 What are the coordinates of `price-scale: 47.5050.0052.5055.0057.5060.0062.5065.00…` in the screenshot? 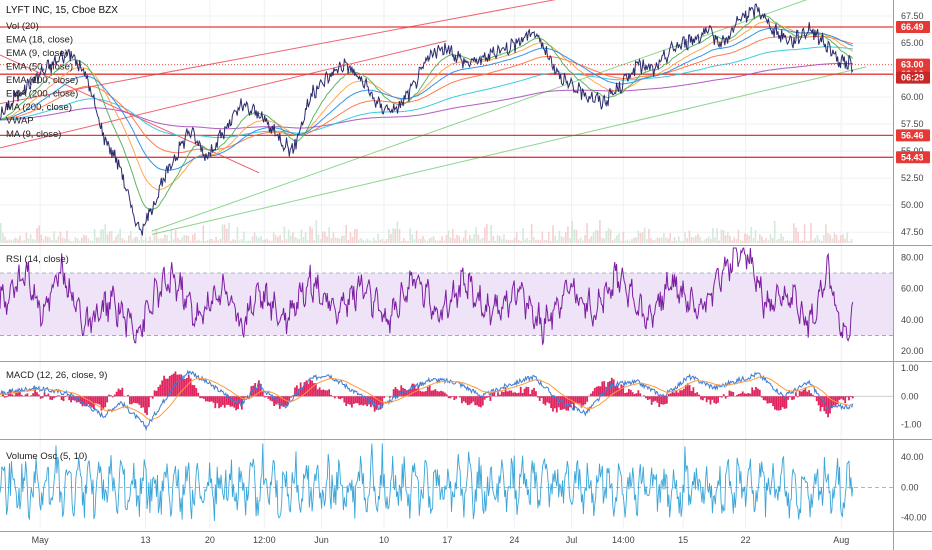 It's located at (913, 267).